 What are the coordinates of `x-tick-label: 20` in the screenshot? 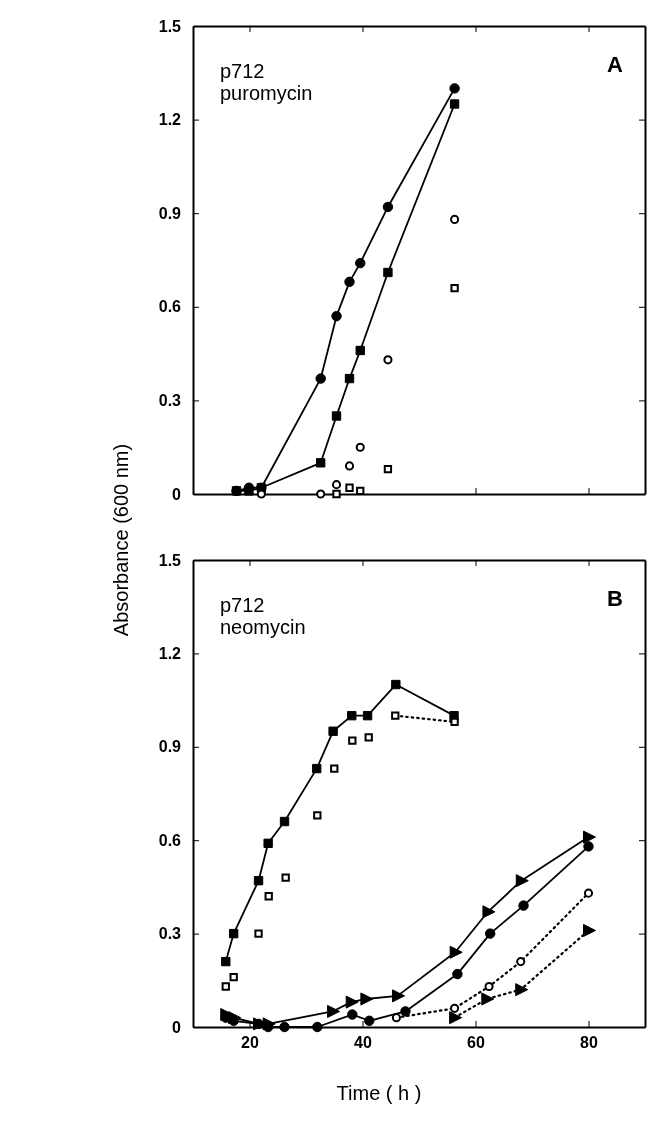 It's located at (250, 1043).